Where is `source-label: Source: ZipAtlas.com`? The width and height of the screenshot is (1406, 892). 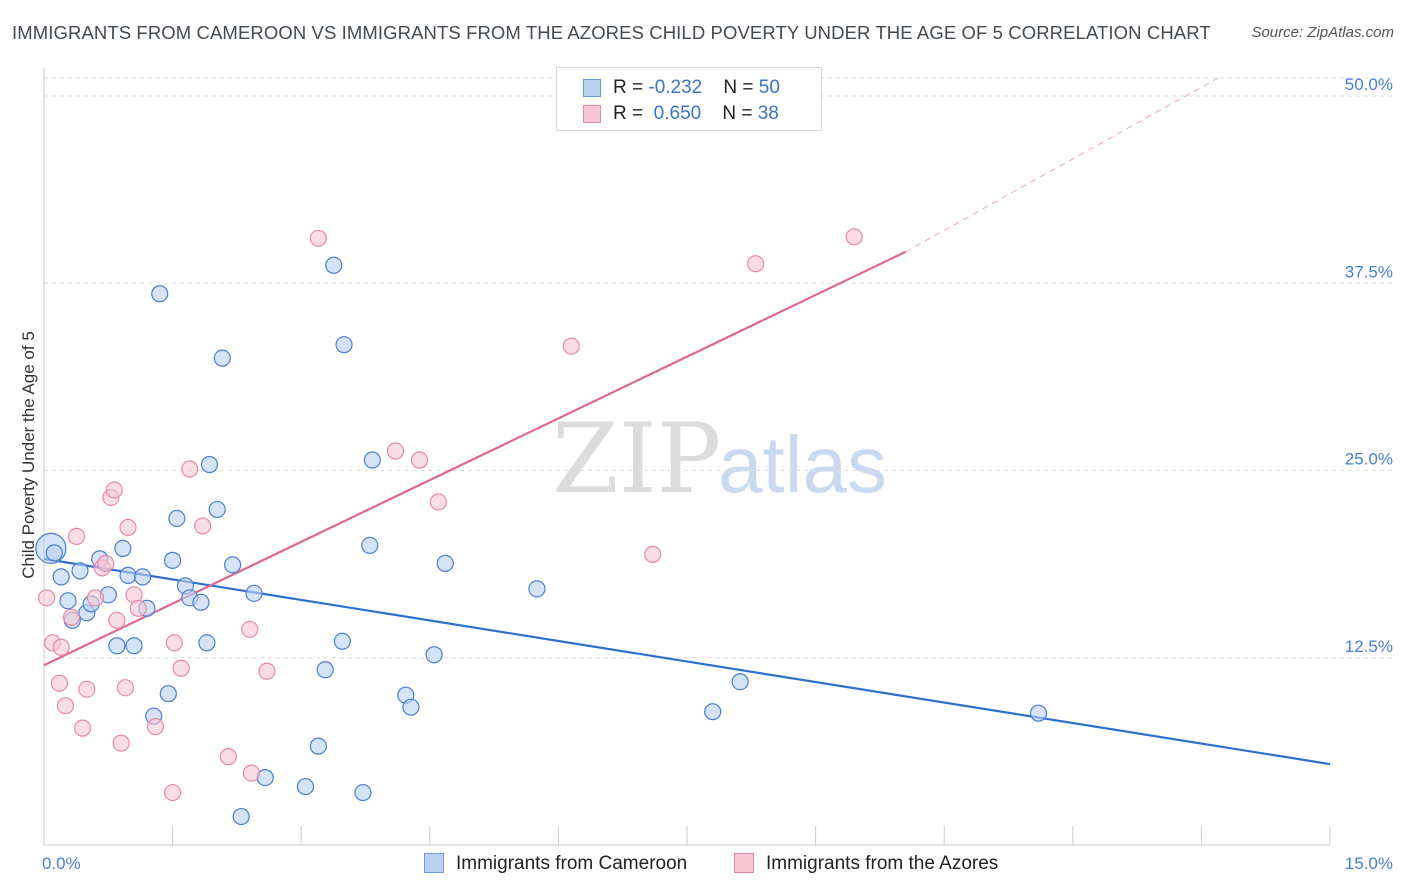
source-label: Source: ZipAtlas.com is located at coordinates (1322, 32).